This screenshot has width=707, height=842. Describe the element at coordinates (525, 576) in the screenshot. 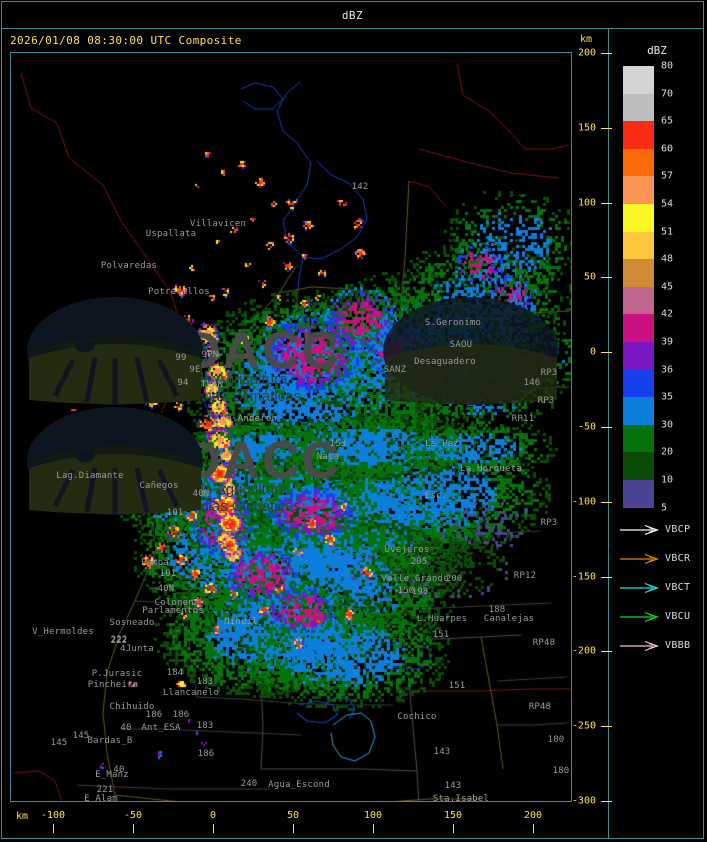

I see `place-label: RP12` at that location.